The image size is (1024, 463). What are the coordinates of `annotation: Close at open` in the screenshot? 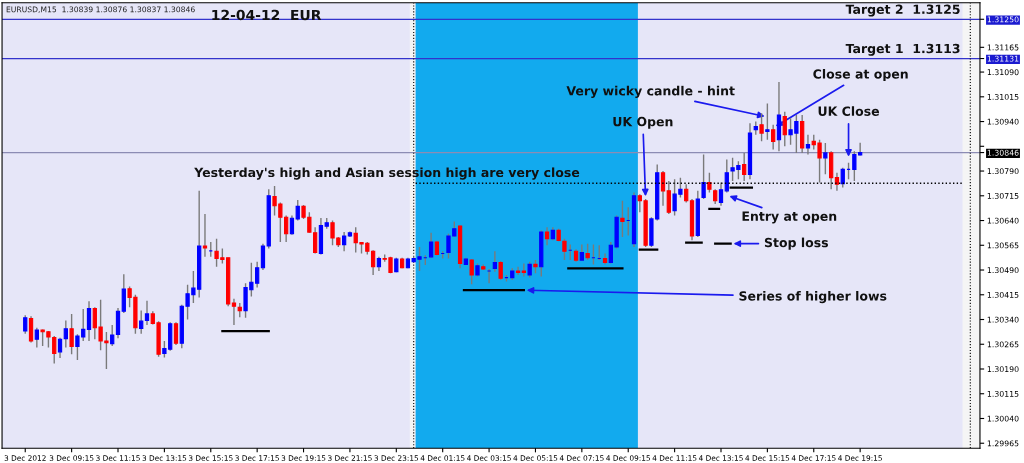 It's located at (860, 75).